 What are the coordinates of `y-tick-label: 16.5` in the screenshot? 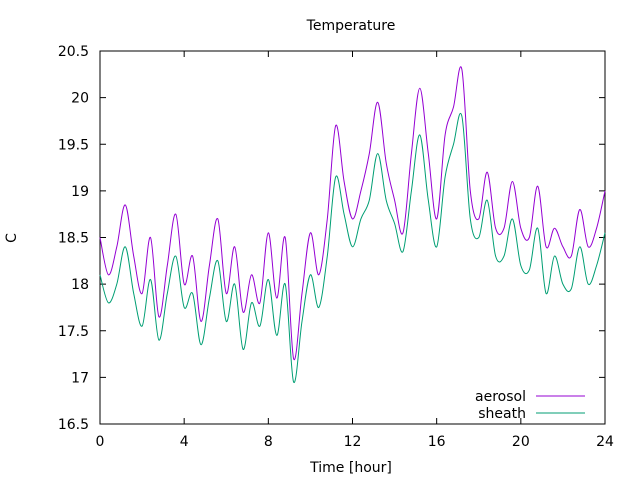 It's located at (73, 425).